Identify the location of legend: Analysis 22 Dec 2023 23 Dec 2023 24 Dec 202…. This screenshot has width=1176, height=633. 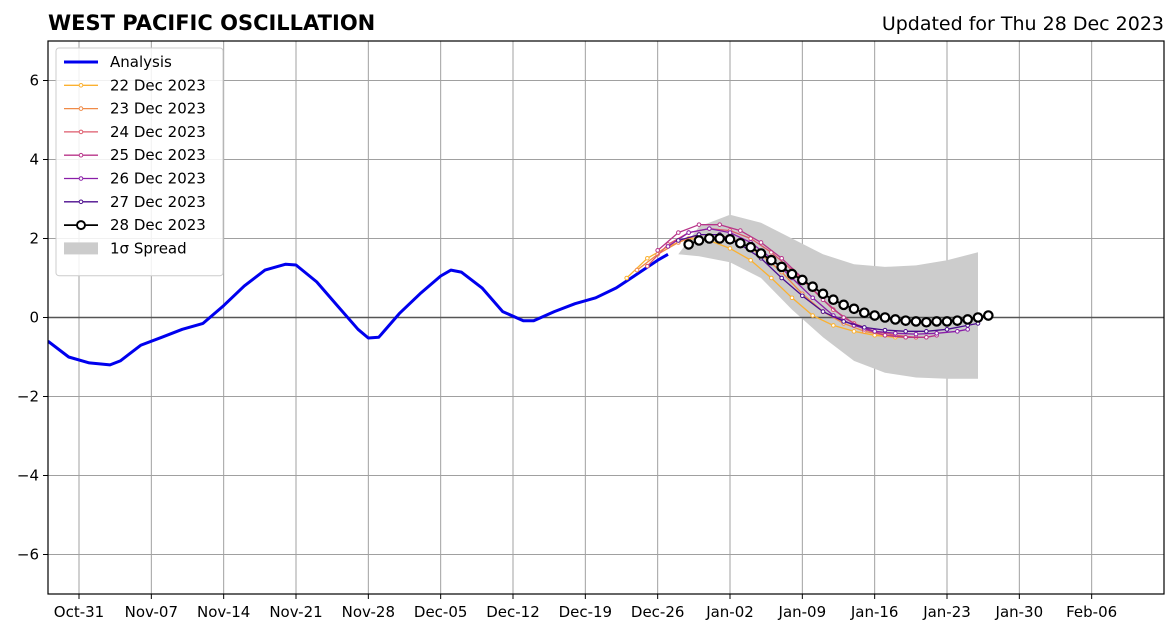
(139, 162).